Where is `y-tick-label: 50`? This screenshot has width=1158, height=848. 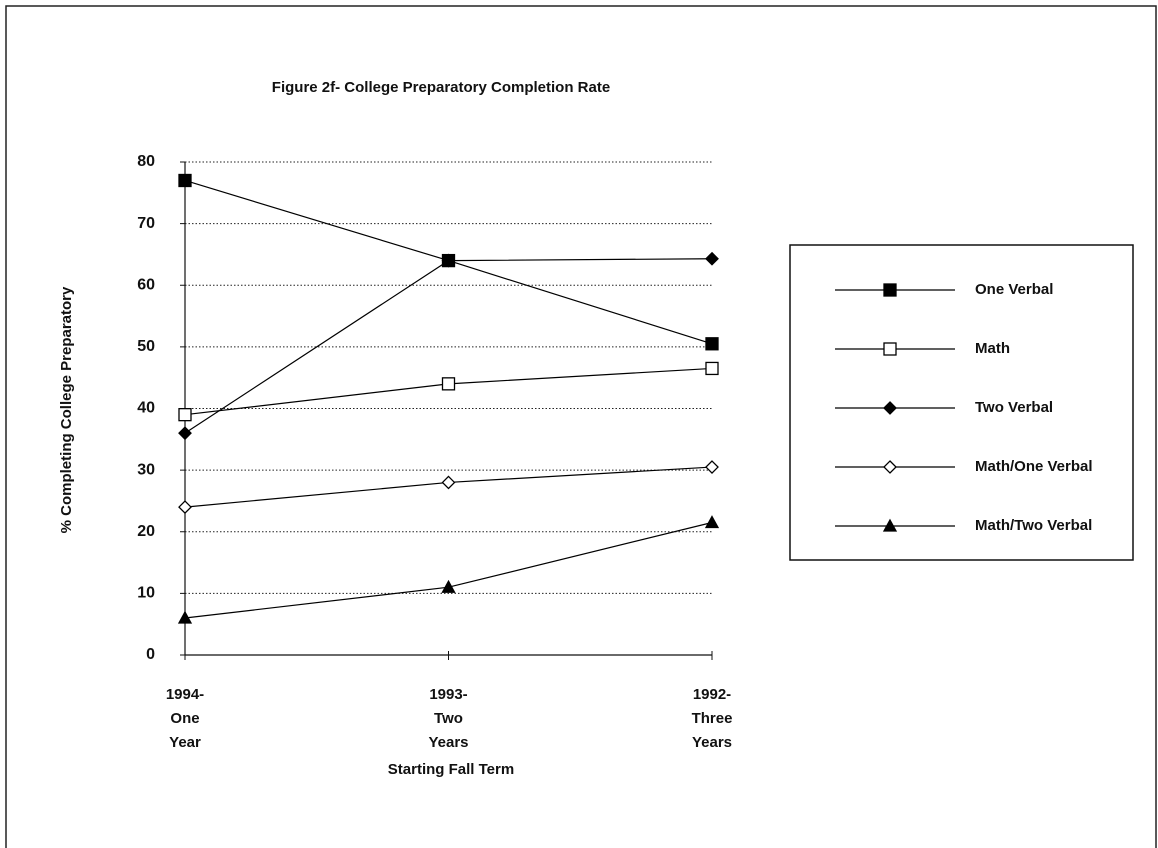 y-tick-label: 50 is located at coordinates (146, 346).